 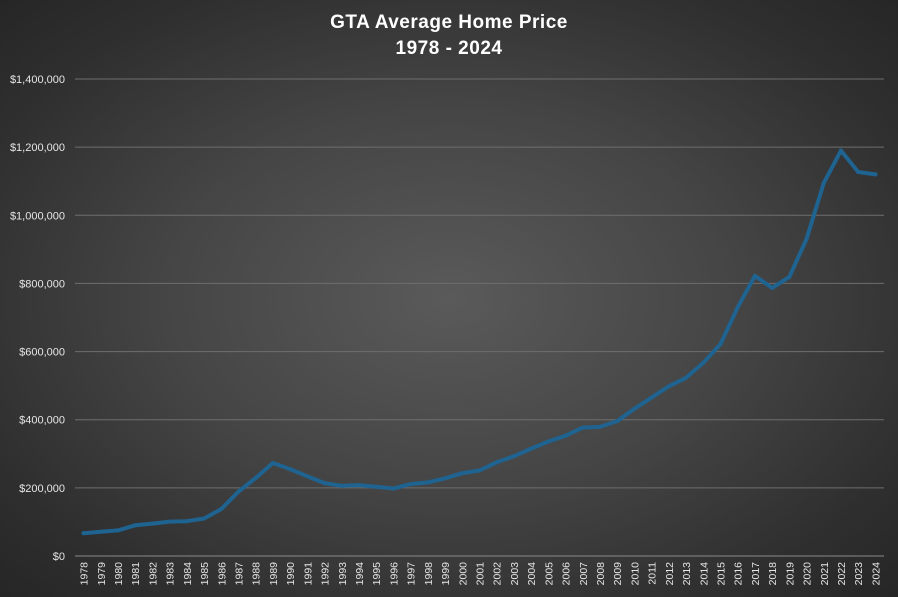 What do you see at coordinates (205, 574) in the screenshot?
I see `x-tick-label: 1985` at bounding box center [205, 574].